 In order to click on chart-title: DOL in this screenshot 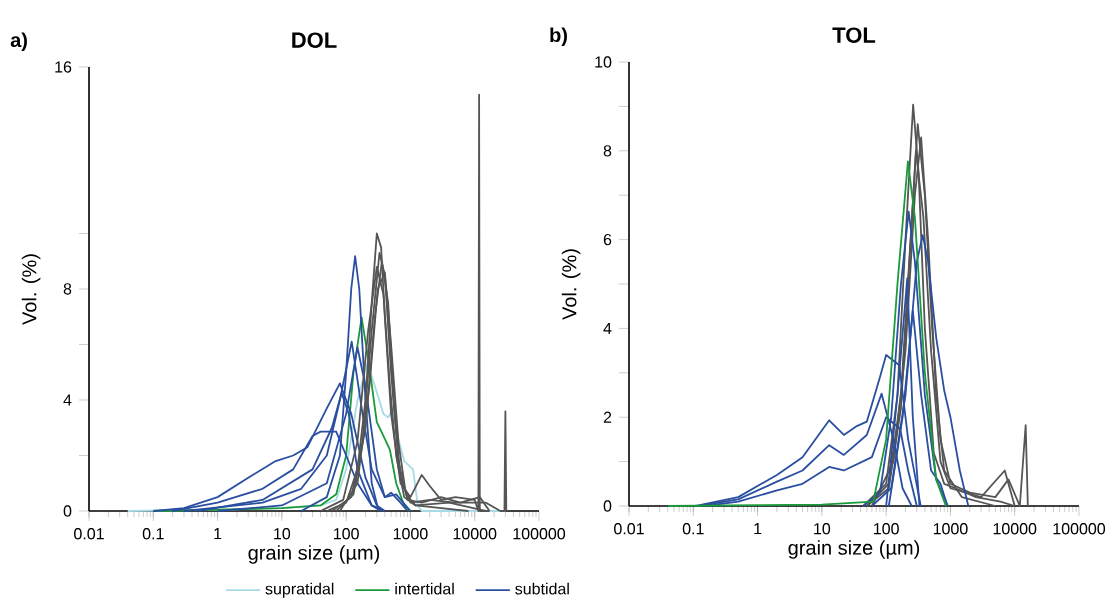, I will do `click(314, 40)`.